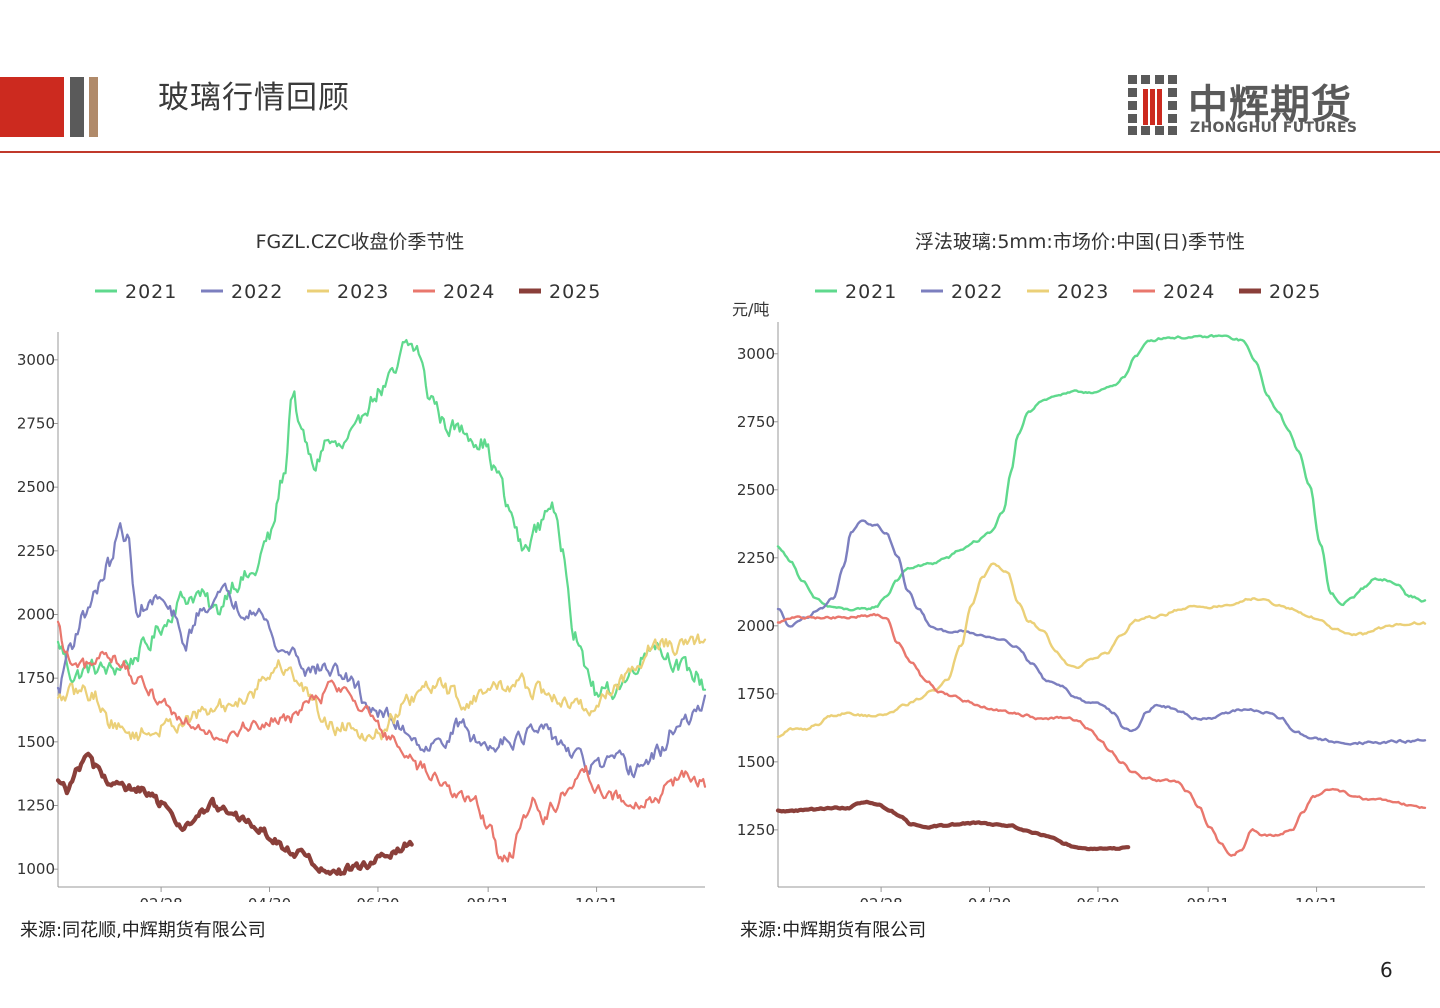 This screenshot has width=1440, height=1008. What do you see at coordinates (1080, 242) in the screenshot?
I see `chart-title: 浮法玻璃:5mm:市场价:中国(日)季节性` at bounding box center [1080, 242].